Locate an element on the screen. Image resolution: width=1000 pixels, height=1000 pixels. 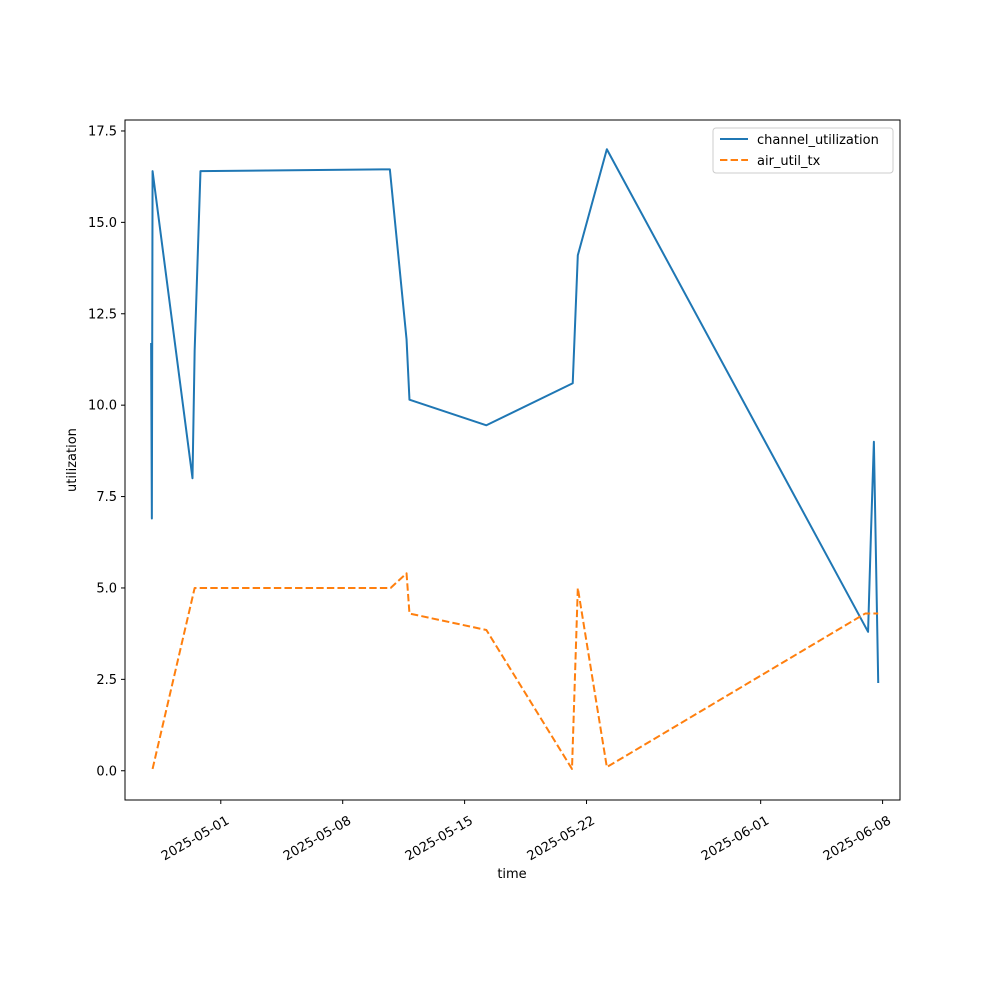
y-tick-label: 7.5 is located at coordinates (106, 497).